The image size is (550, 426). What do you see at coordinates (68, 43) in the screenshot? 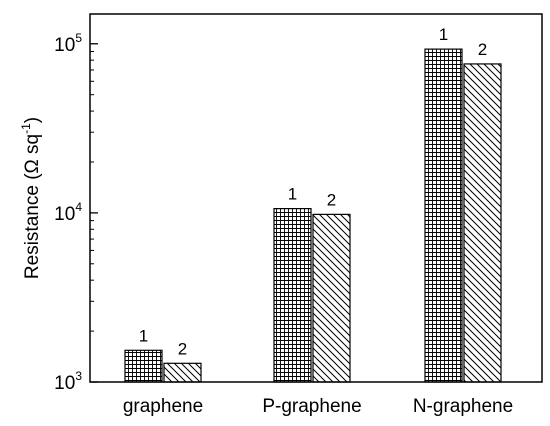
I see `y-tick-label: 10⁵` at bounding box center [68, 43].